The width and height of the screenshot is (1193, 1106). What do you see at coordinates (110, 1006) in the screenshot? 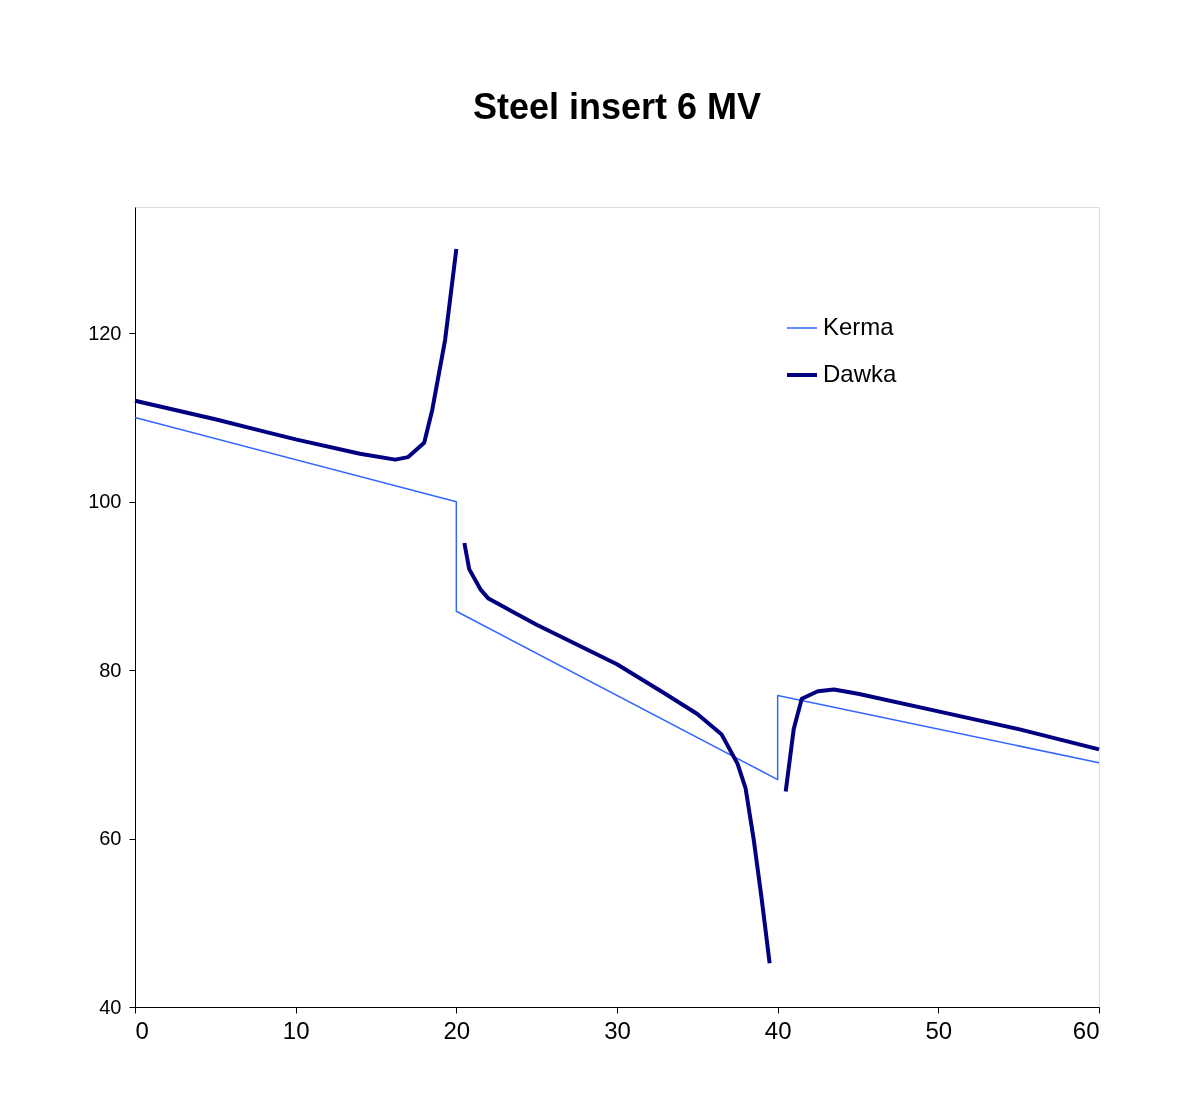
I see `y-tick-label: 40` at bounding box center [110, 1006].